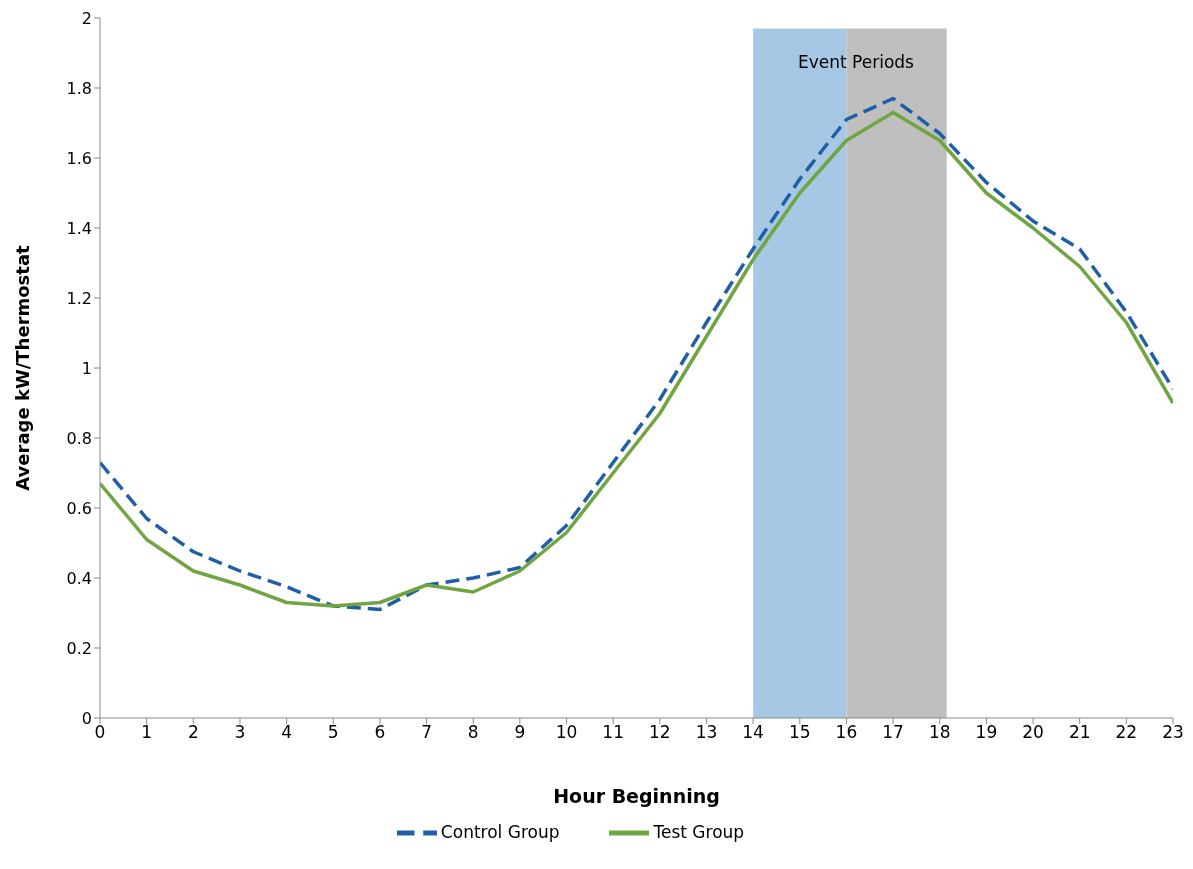 The width and height of the screenshot is (1193, 869). I want to click on x-tick-label: 1, so click(147, 732).